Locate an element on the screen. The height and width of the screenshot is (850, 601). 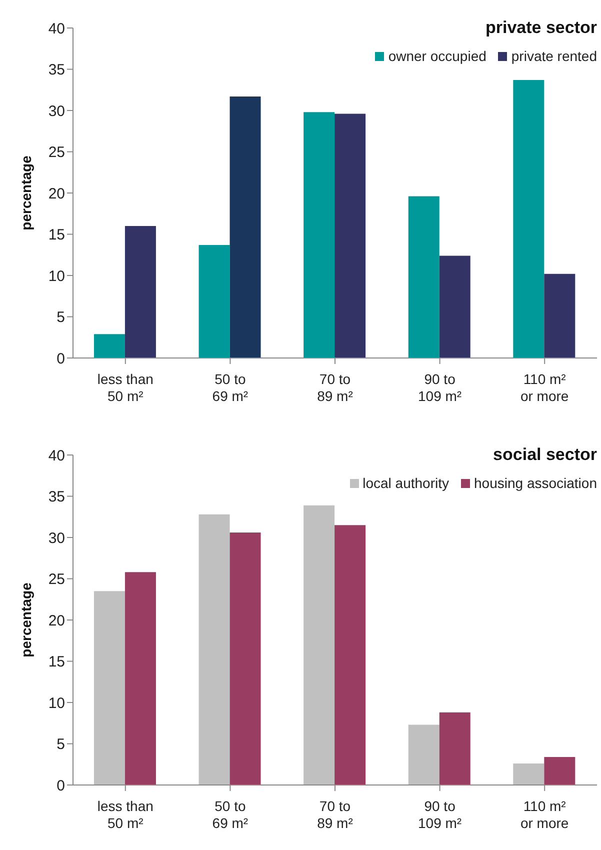
legend-label: housing association is located at coordinates (535, 483).